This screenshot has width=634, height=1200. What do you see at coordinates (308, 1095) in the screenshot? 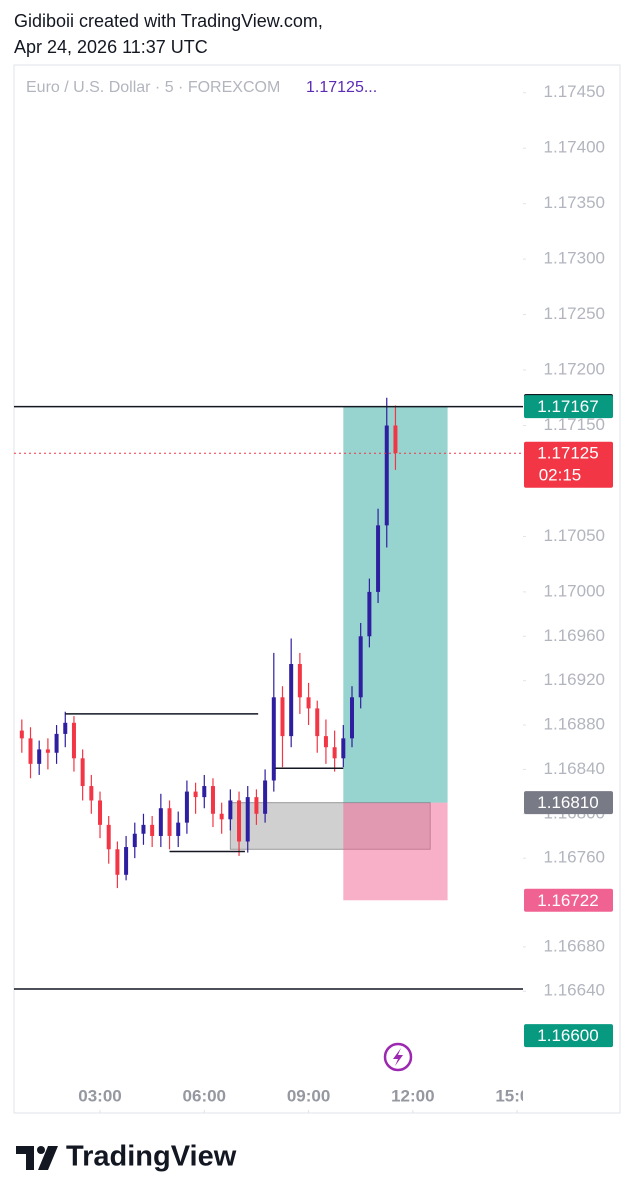
I see `x-tick-label: 09:00` at bounding box center [308, 1095].